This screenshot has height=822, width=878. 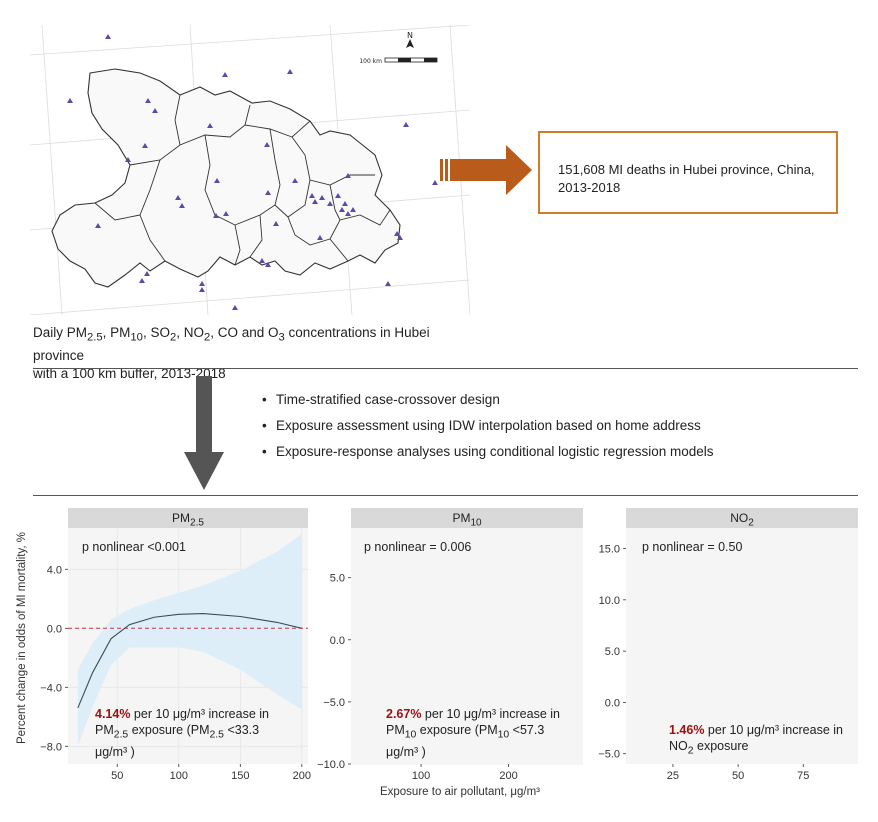 What do you see at coordinates (803, 776) in the screenshot?
I see `x-tick-label-no2: 75` at bounding box center [803, 776].